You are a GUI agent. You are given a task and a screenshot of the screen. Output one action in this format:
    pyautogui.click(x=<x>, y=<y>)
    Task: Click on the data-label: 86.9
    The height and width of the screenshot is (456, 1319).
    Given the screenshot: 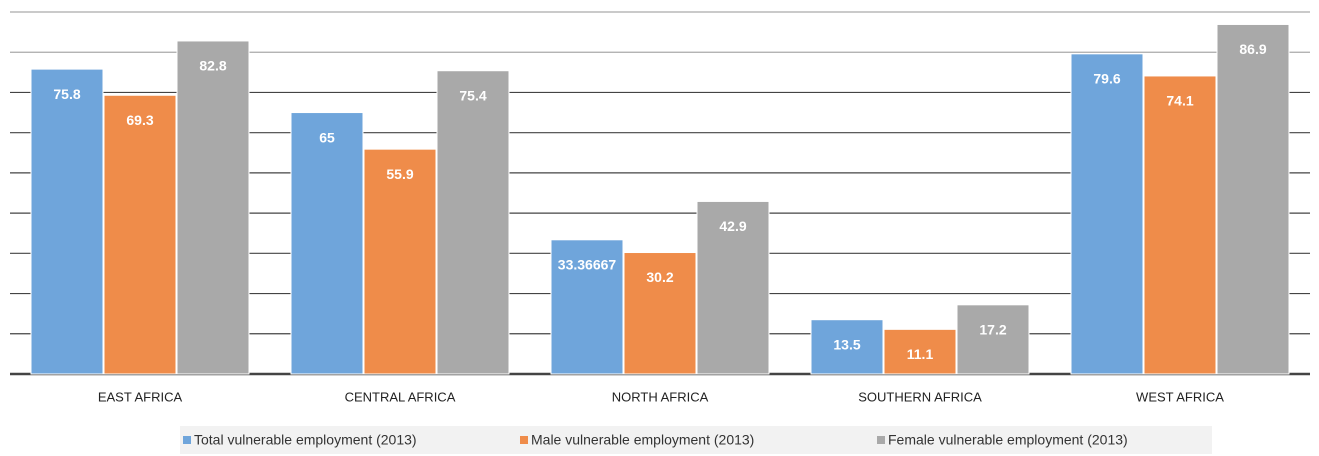 What is the action you would take?
    pyautogui.click(x=1252, y=49)
    